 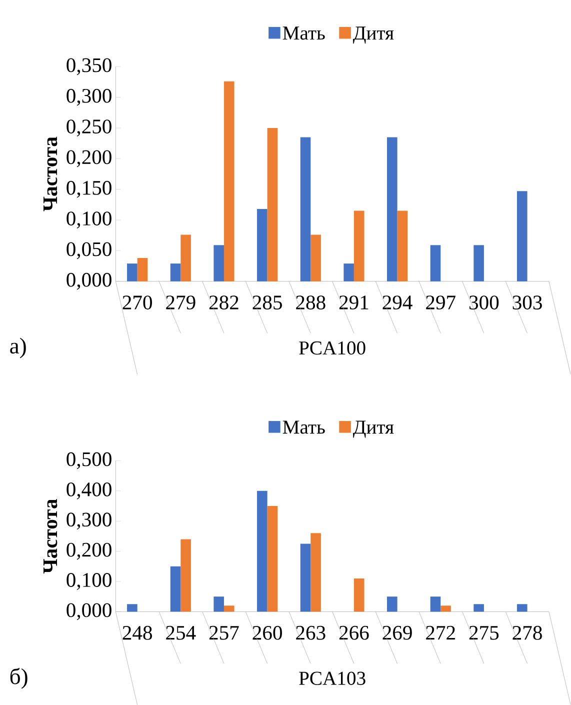 What do you see at coordinates (527, 303) in the screenshot?
I see `x-tick-label: 303` at bounding box center [527, 303].